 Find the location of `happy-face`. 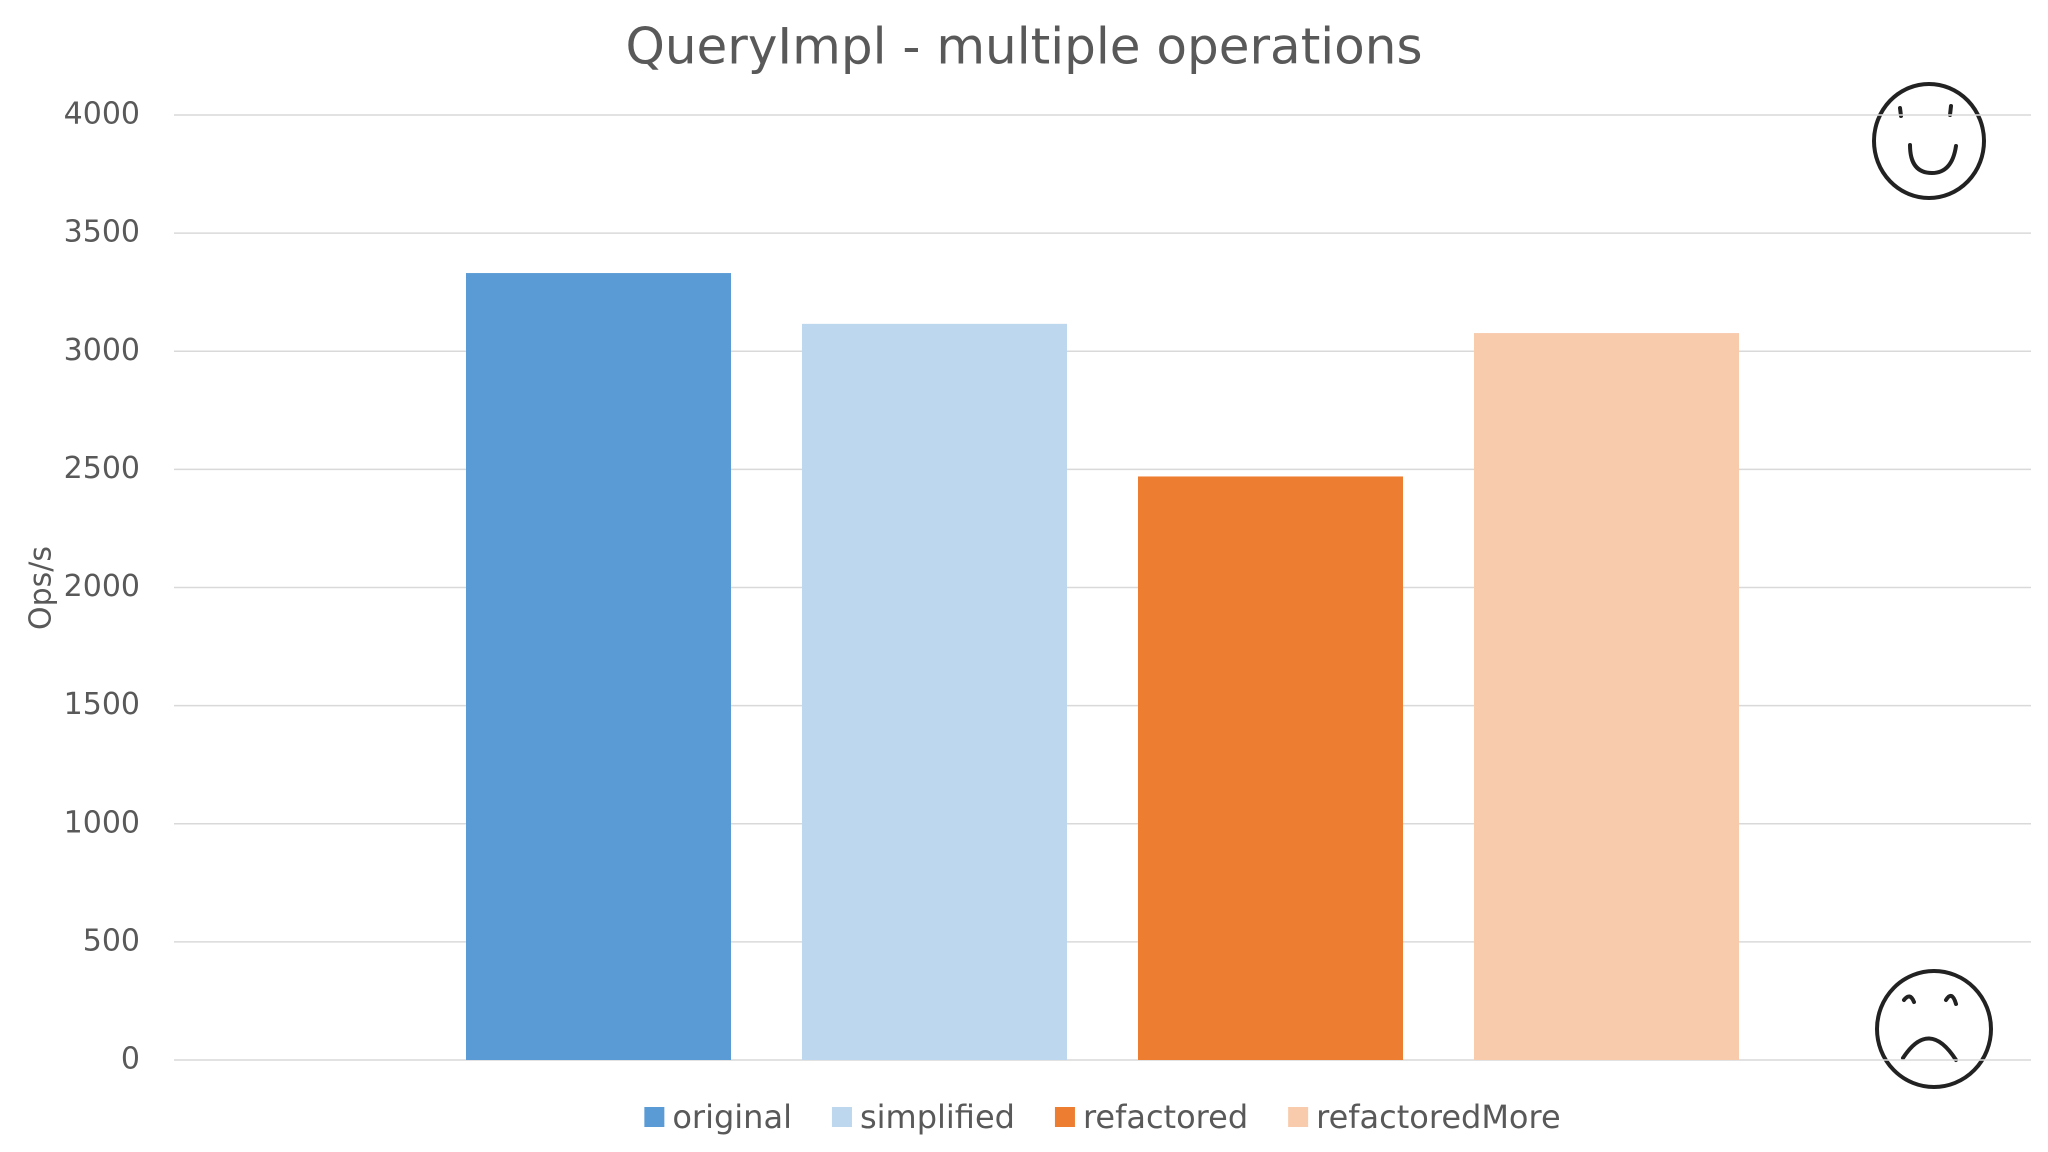

happy-face is located at coordinates (1929, 141).